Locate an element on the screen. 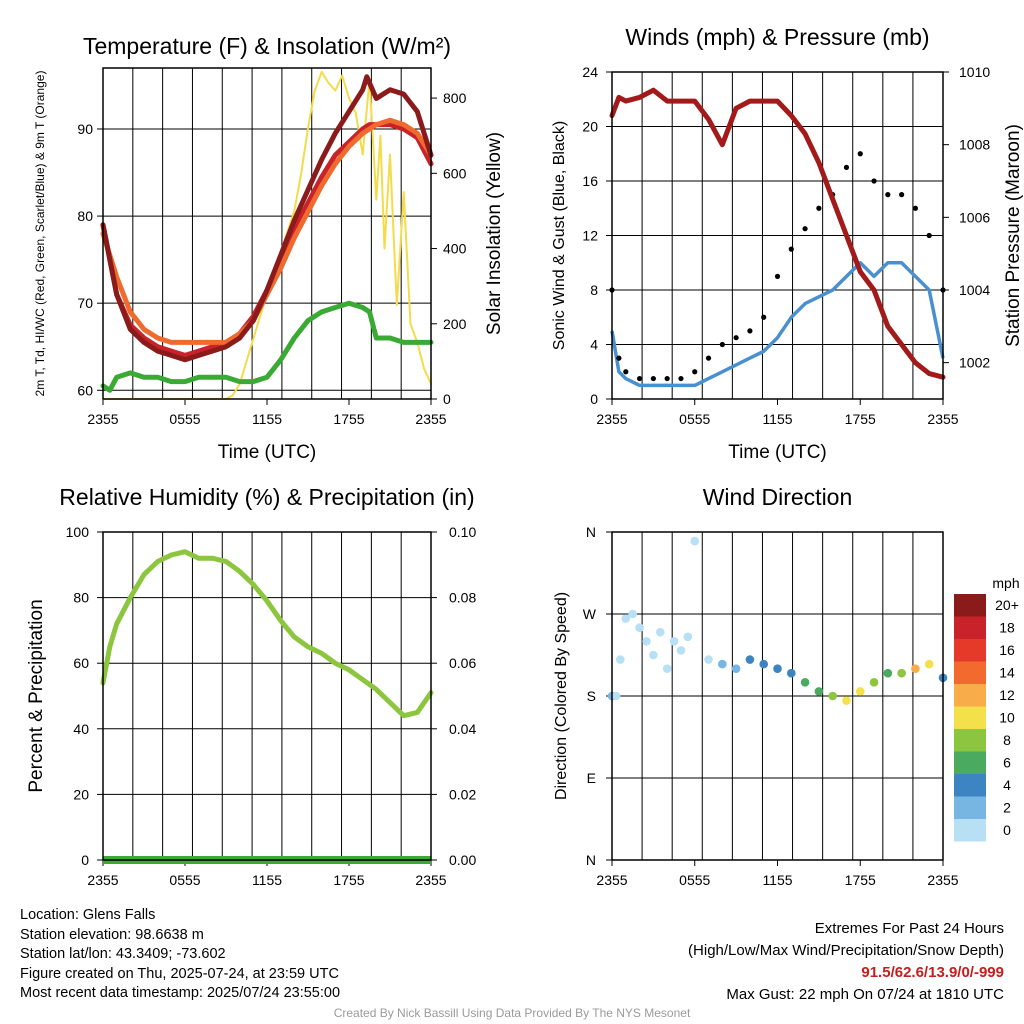 Image resolution: width=1024 pixels, height=1024 pixels. legend-label: 20+ is located at coordinates (1007, 605).